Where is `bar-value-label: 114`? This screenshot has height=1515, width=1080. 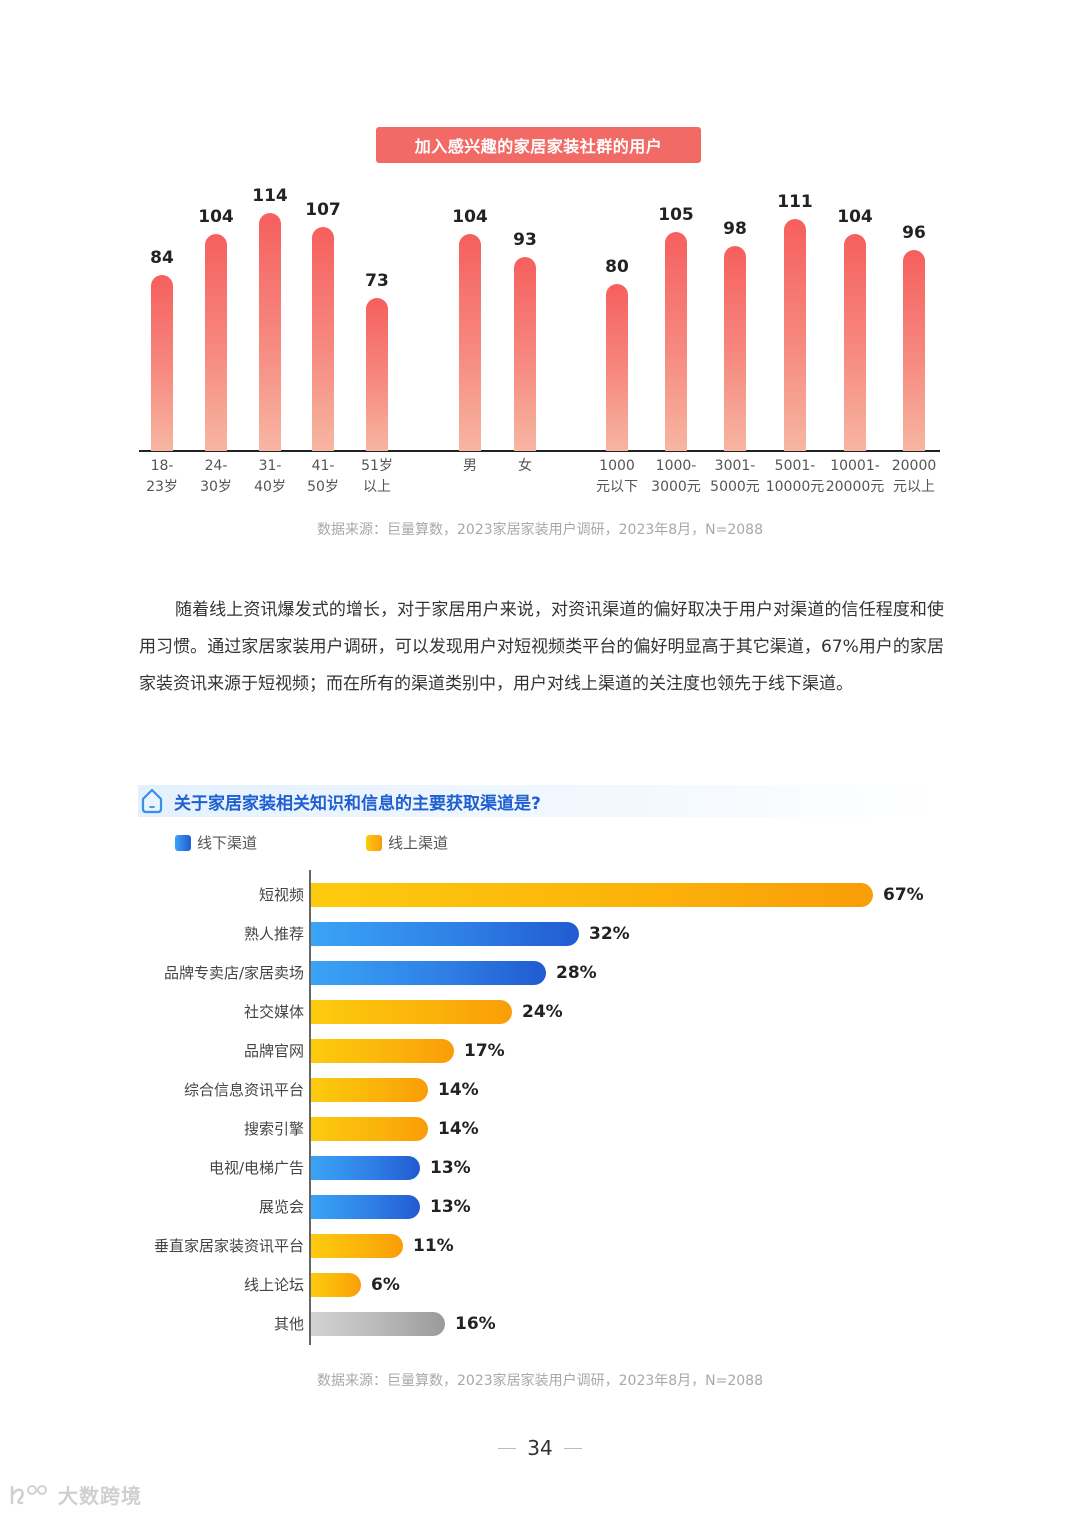 bar-value-label: 114 is located at coordinates (270, 196).